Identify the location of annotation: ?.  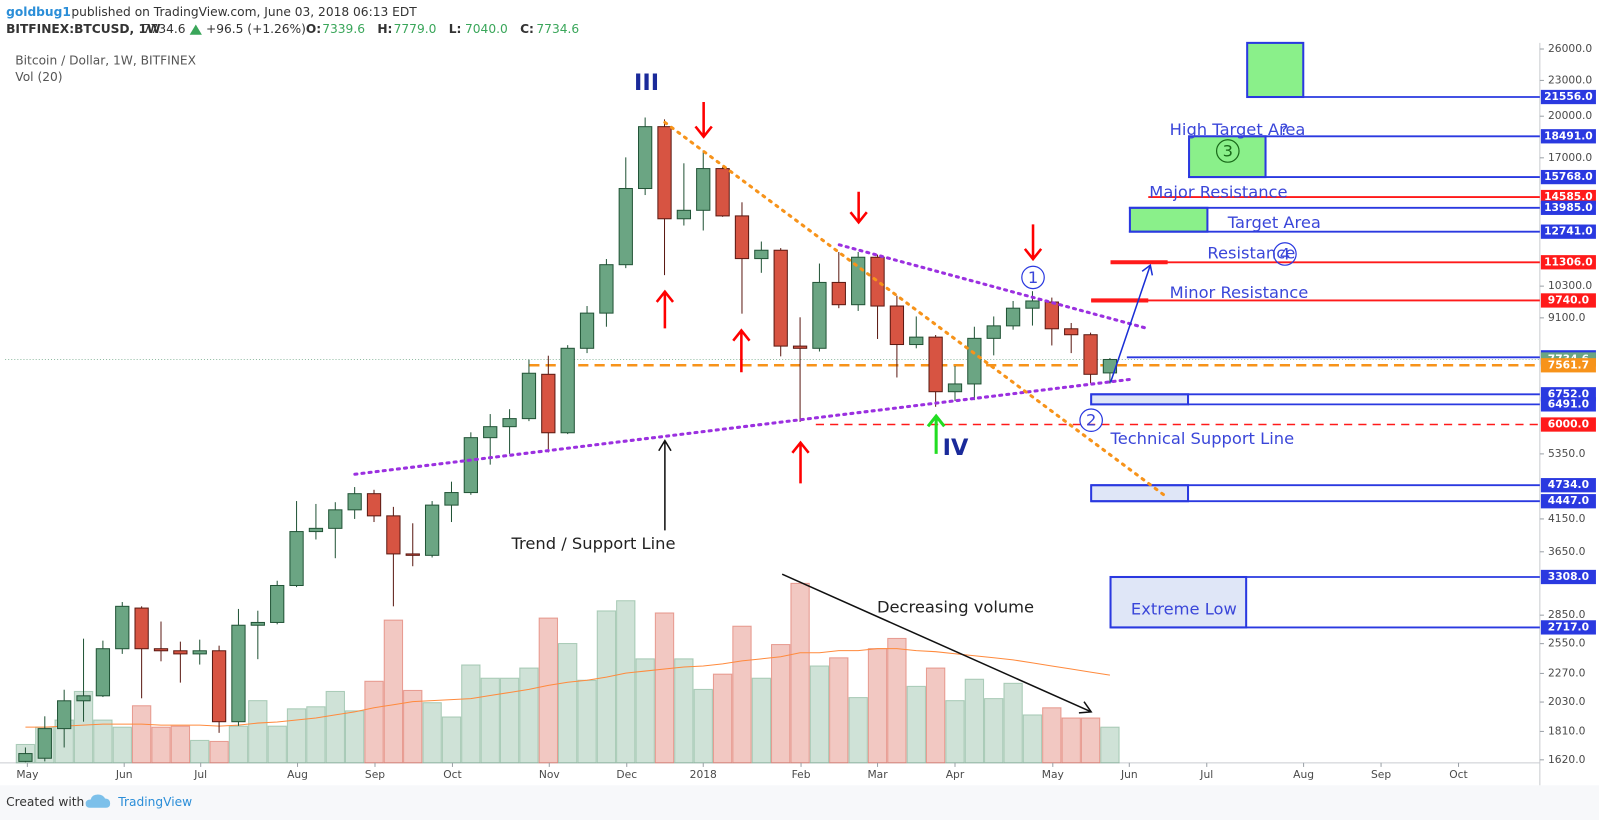
(1284, 129).